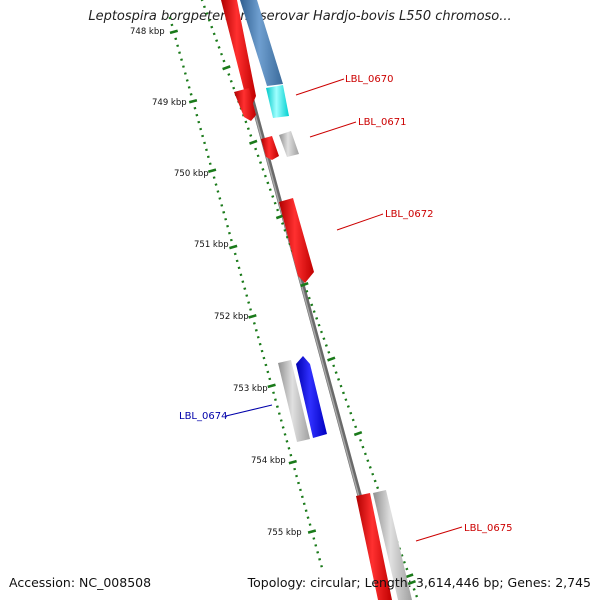 Image resolution: width=600 pixels, height=600 pixels. I want to click on gene-label: LBL_0672, so click(409, 214).